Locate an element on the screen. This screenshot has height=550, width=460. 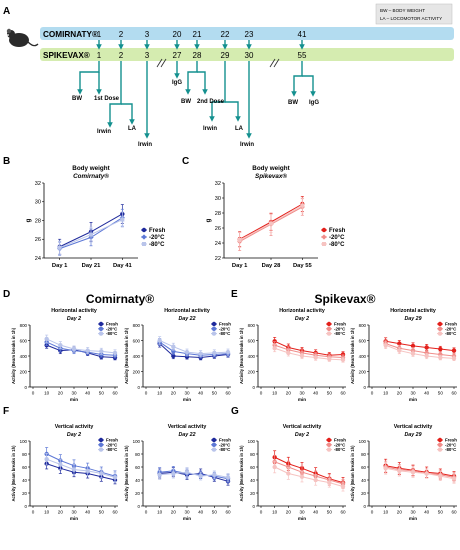
chart-subtitle: Day 22 is located at coordinates (186, 435).